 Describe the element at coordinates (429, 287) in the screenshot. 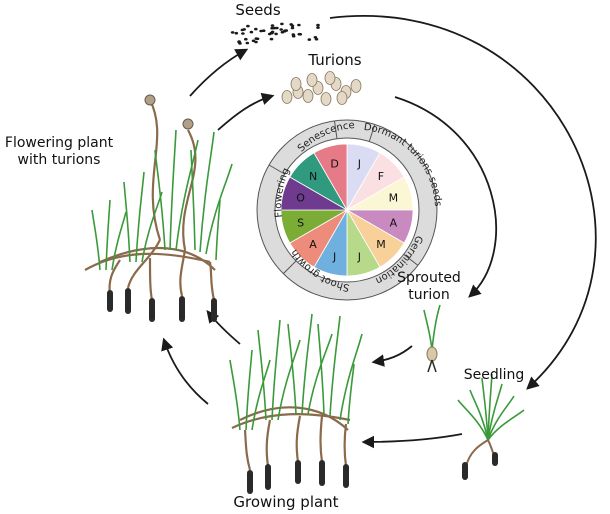

I see `sprouted-label: Sprouted turion` at that location.